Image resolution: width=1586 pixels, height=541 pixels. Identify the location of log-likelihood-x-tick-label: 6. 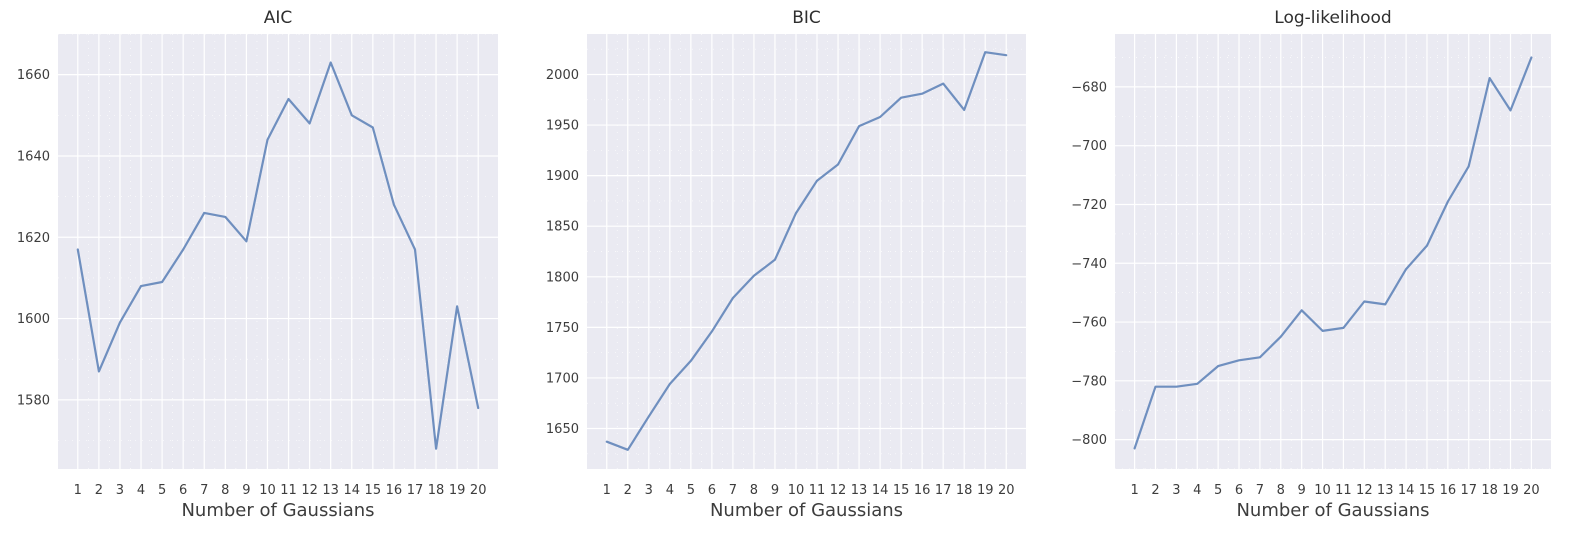
(1239, 490).